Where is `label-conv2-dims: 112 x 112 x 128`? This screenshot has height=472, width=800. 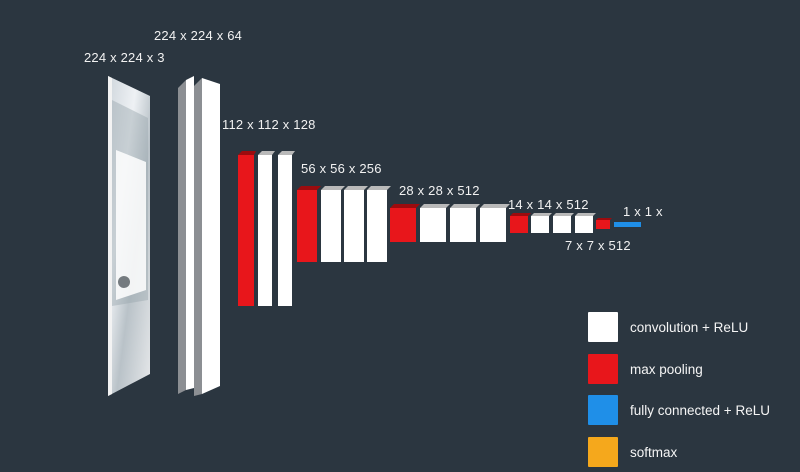 label-conv2-dims: 112 x 112 x 128 is located at coordinates (269, 124).